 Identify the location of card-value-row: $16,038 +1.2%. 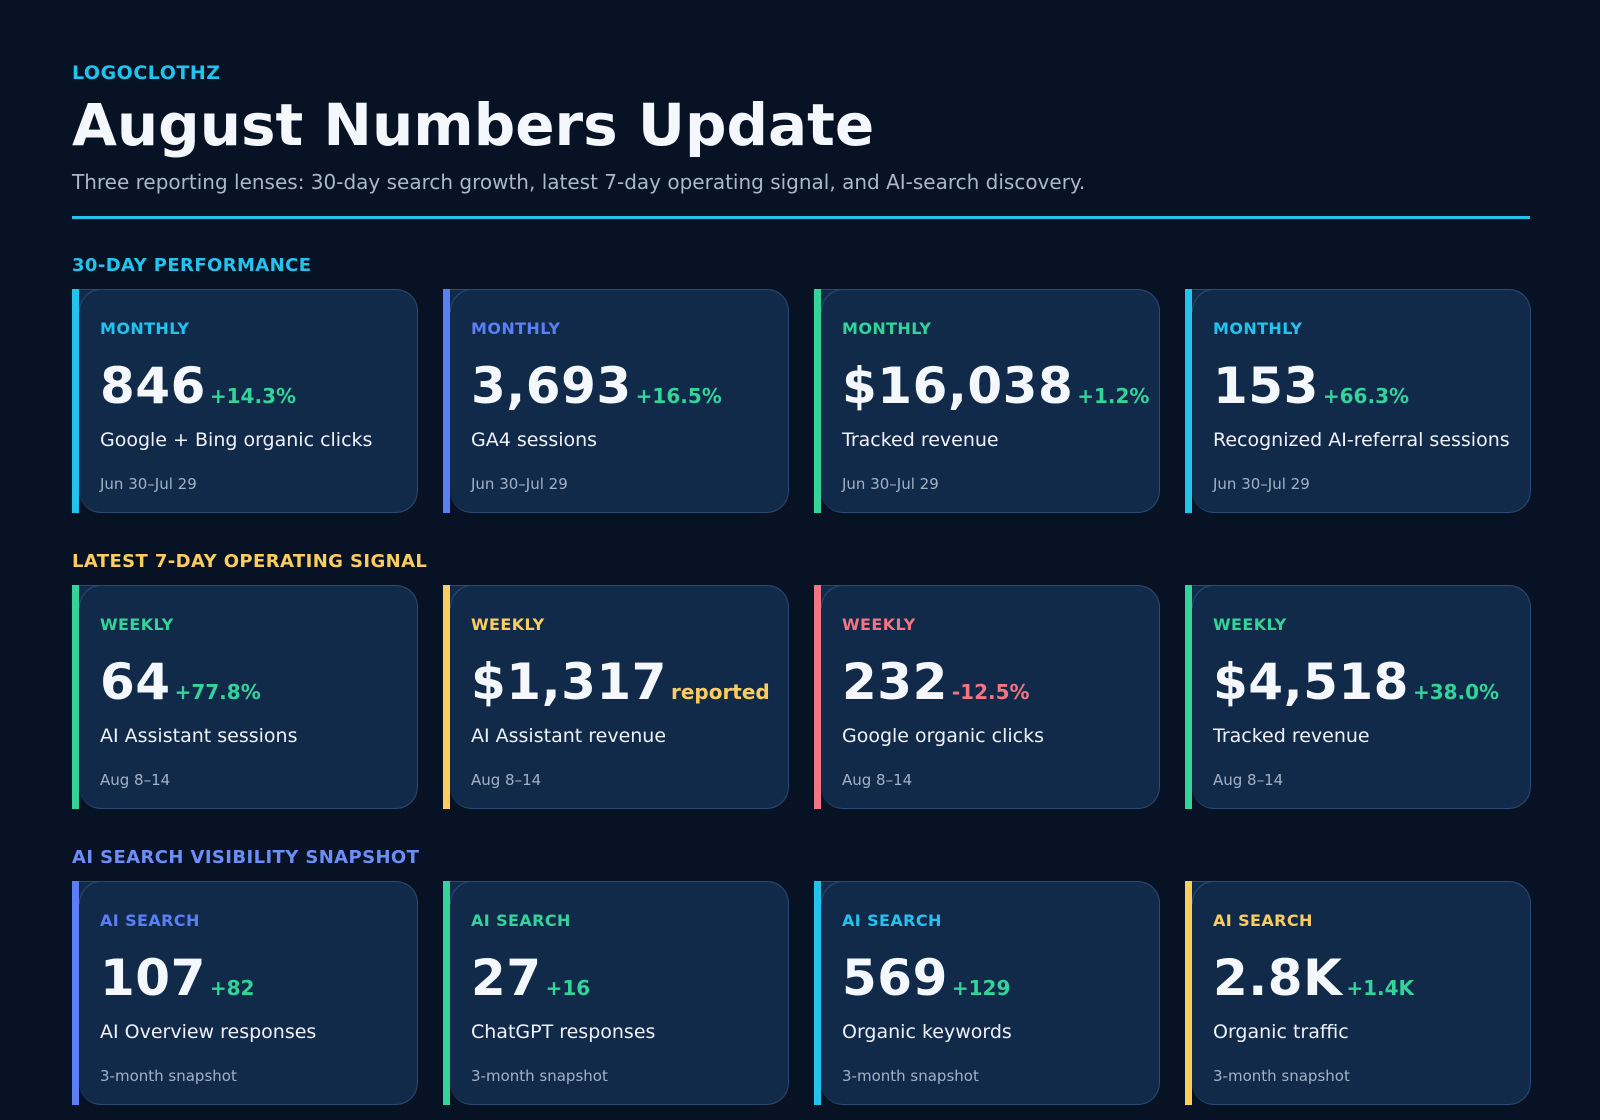
(995, 386).